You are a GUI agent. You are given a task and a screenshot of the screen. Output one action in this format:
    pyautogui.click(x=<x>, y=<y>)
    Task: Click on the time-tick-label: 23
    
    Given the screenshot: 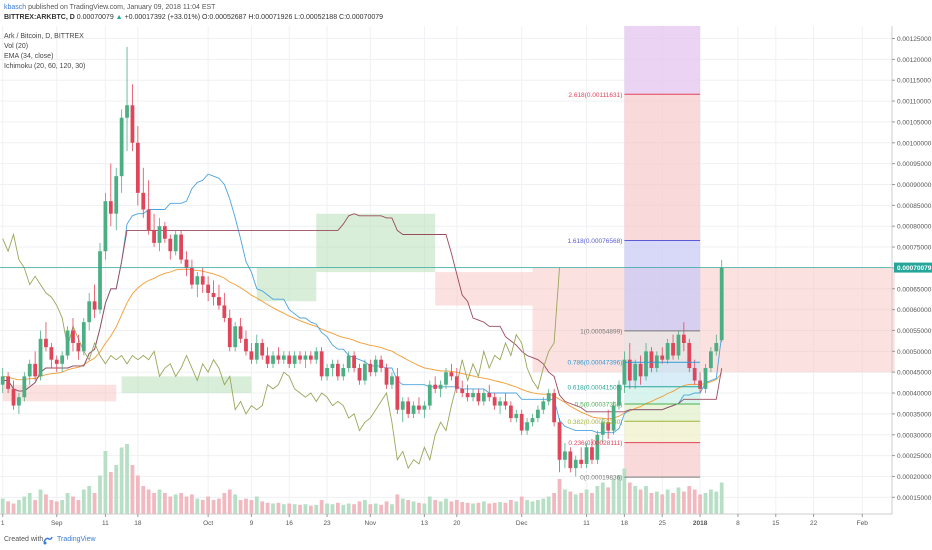 What is the action you would take?
    pyautogui.click(x=327, y=523)
    